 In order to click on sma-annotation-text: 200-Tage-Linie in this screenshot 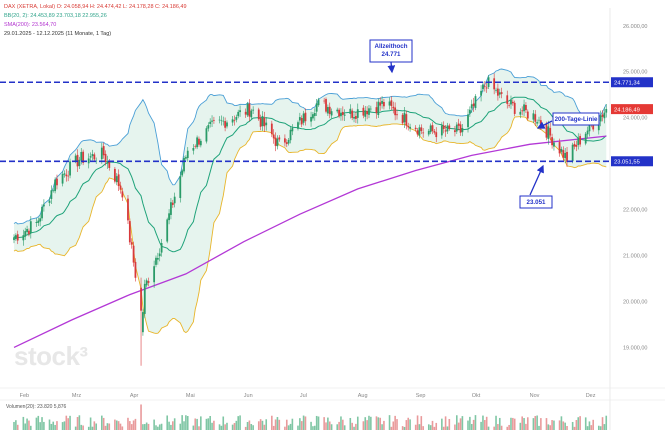, I will do `click(576, 119)`.